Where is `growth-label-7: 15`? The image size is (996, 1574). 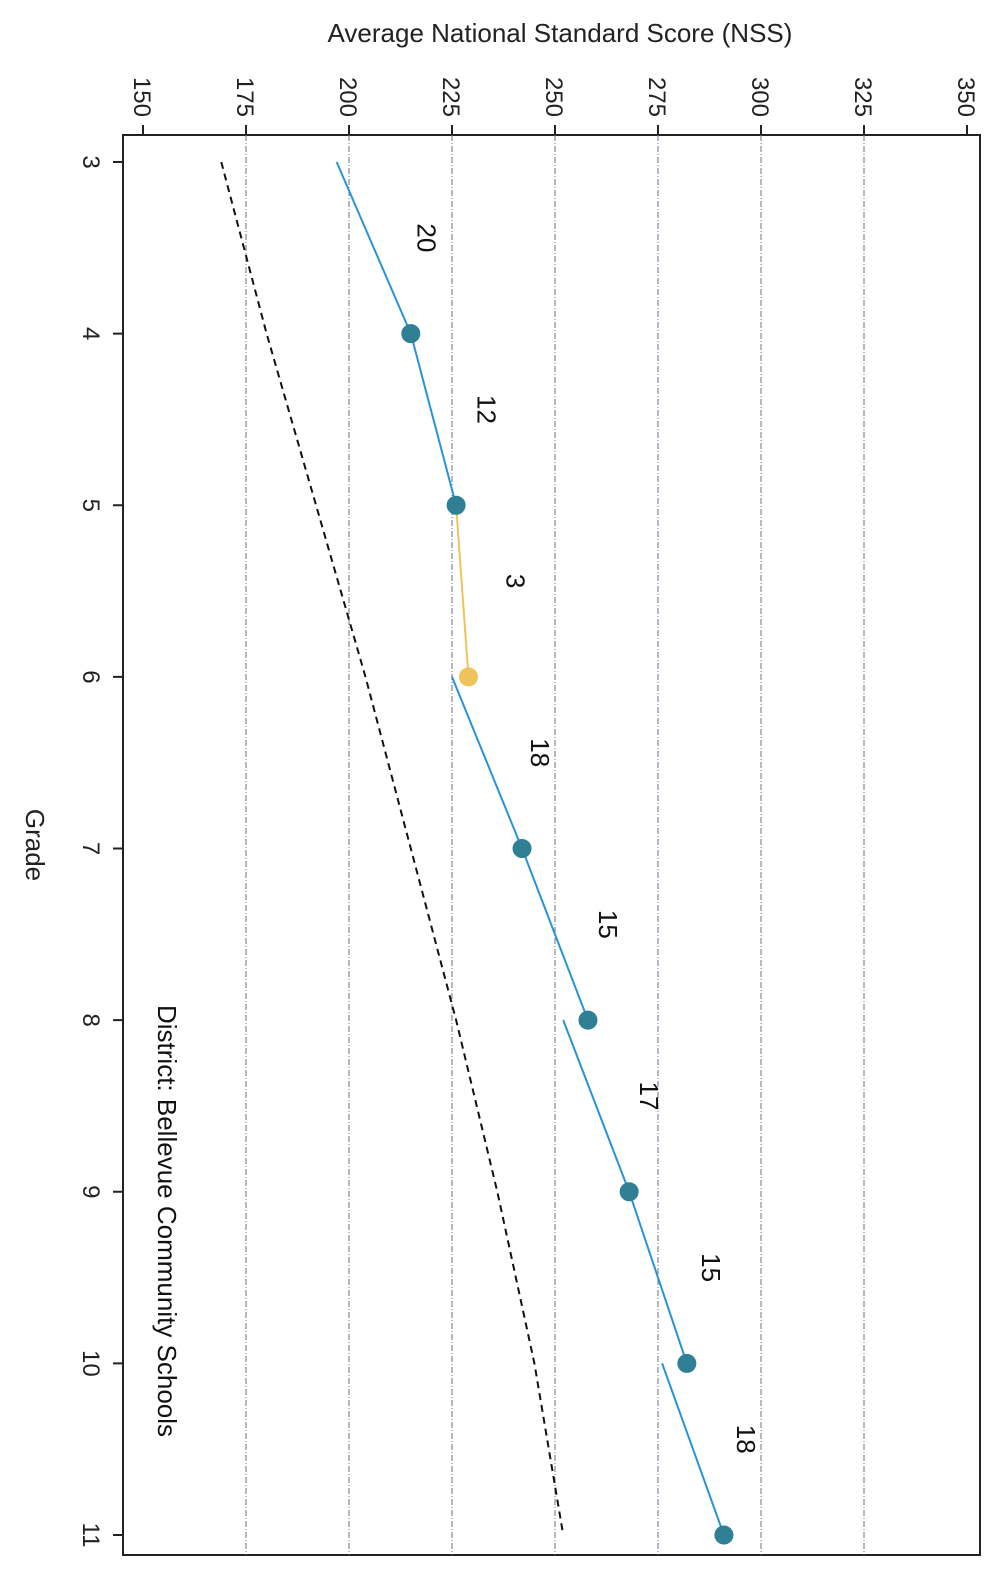
growth-label-7: 15 is located at coordinates (711, 1267).